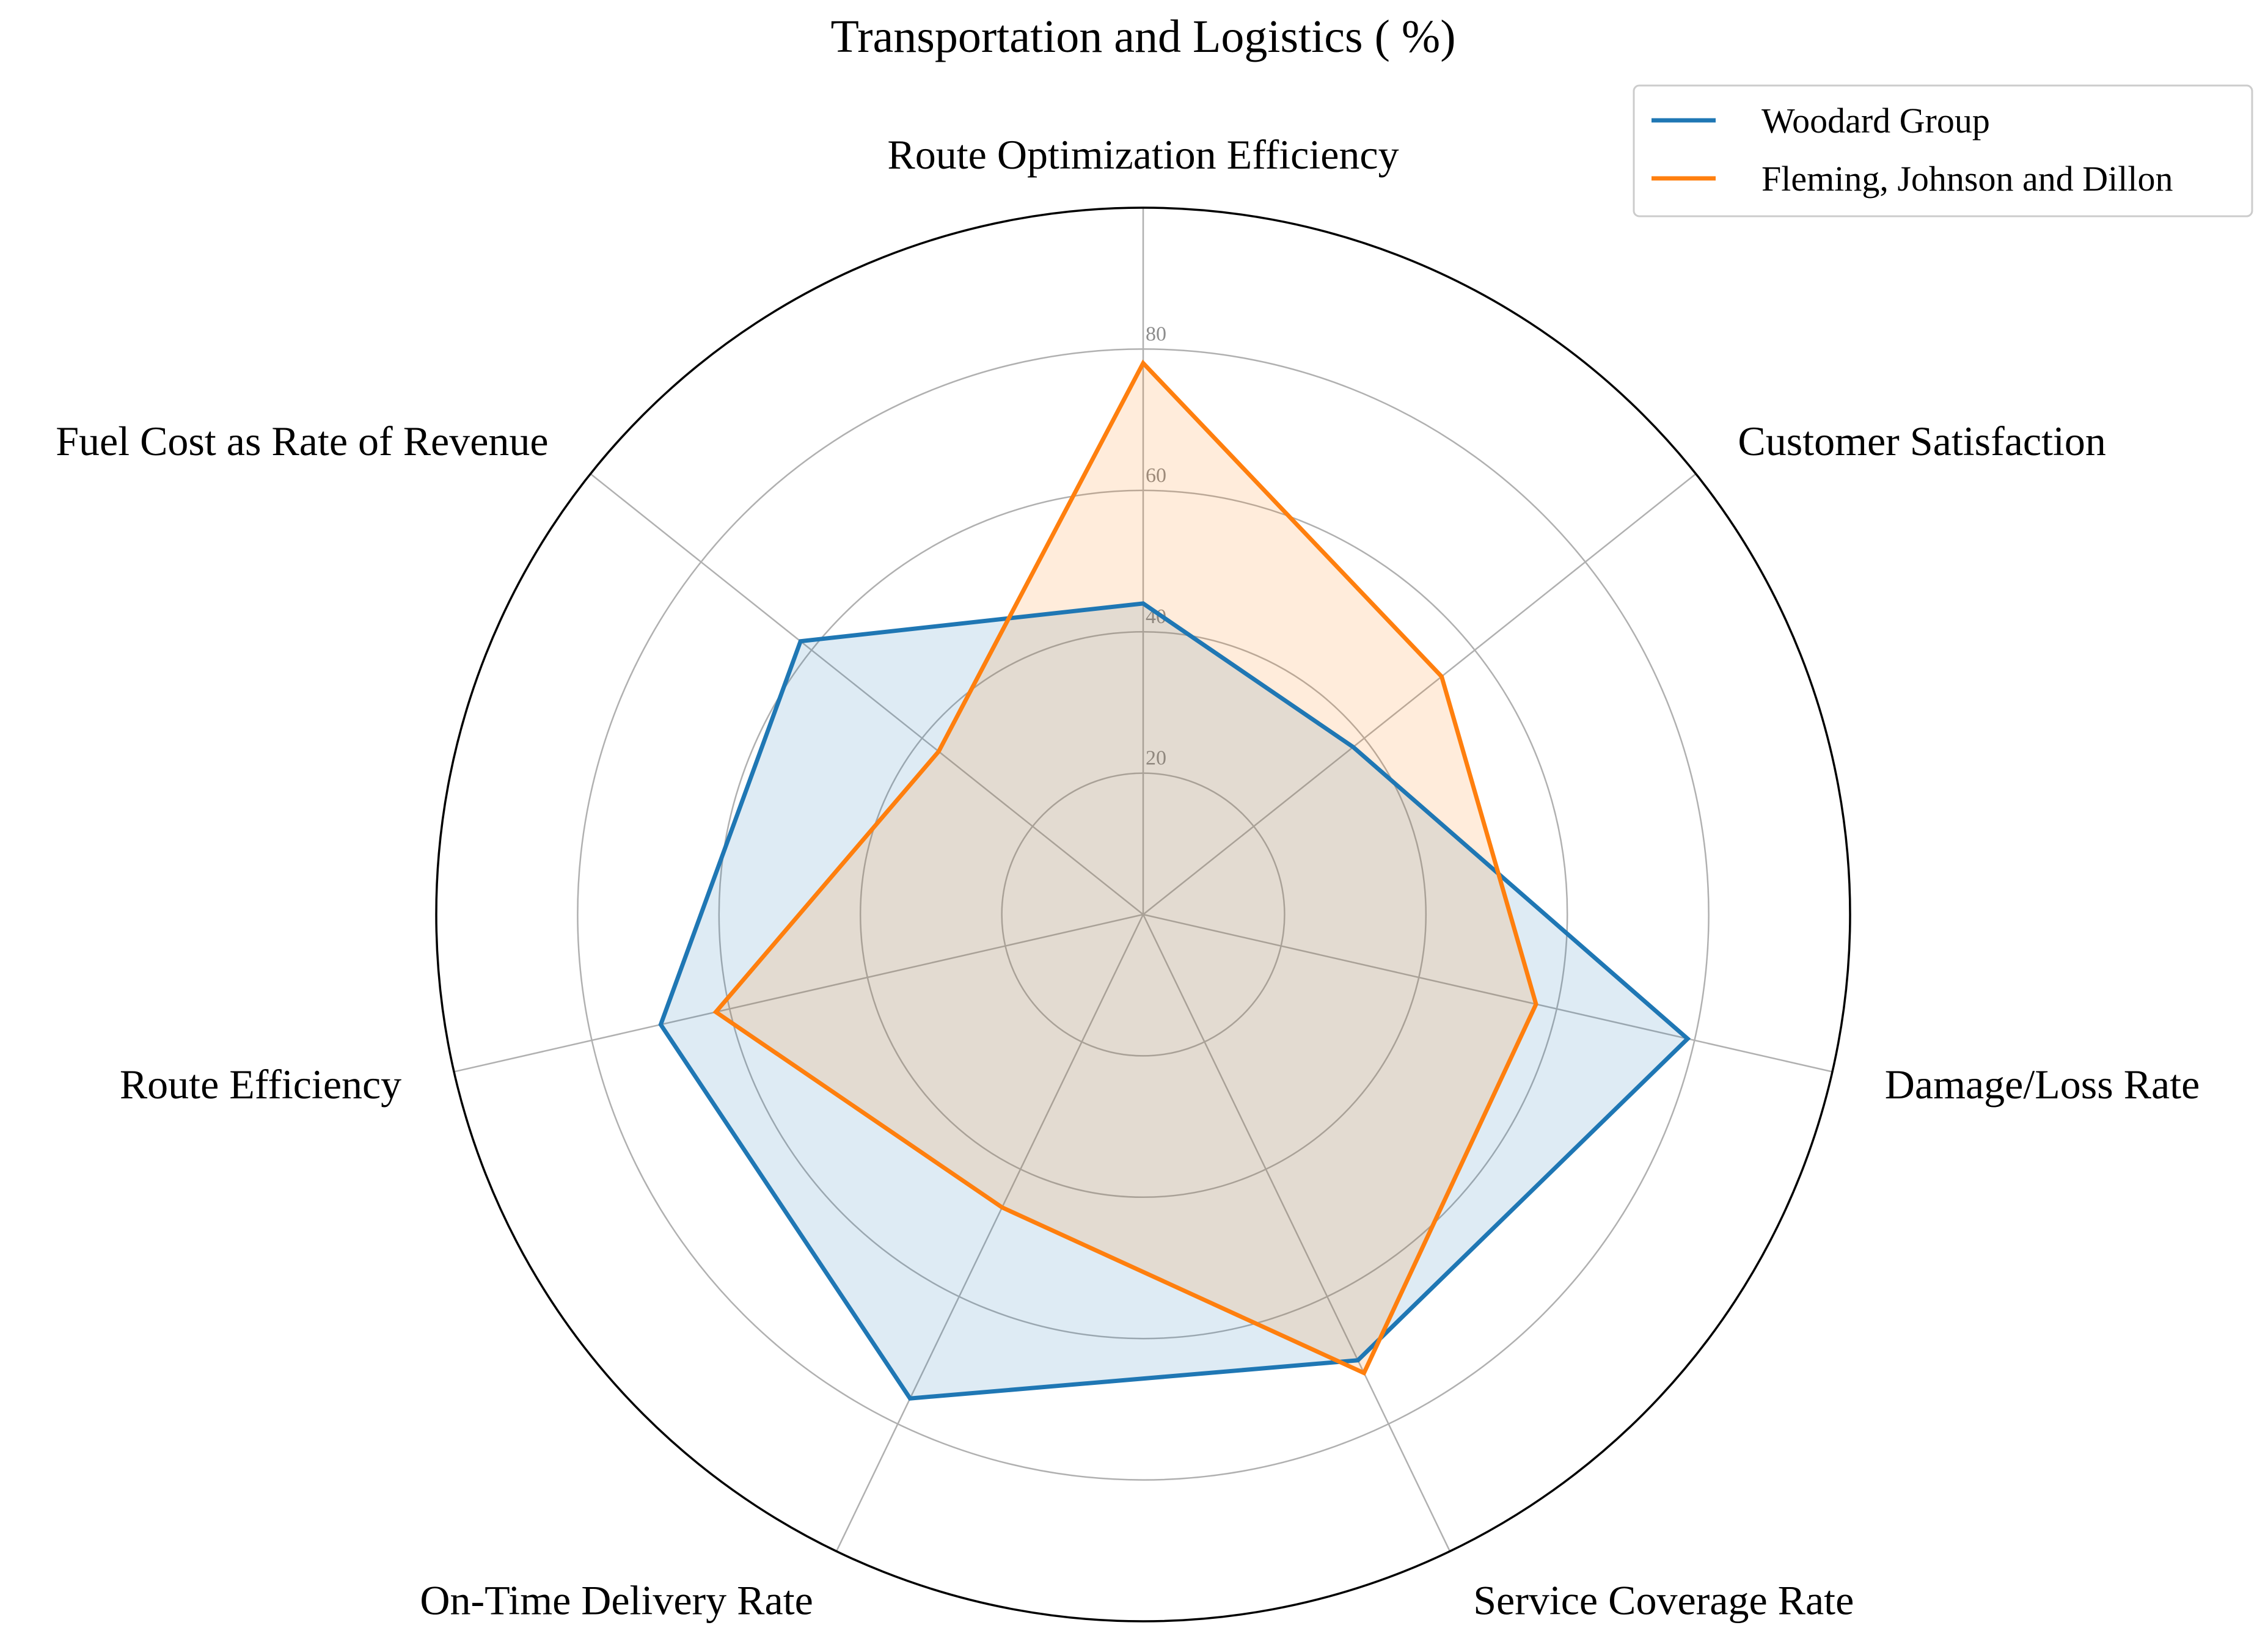 This screenshot has height=1639, width=2268. Describe the element at coordinates (1156, 334) in the screenshot. I see `r-tick-label: 80` at that location.